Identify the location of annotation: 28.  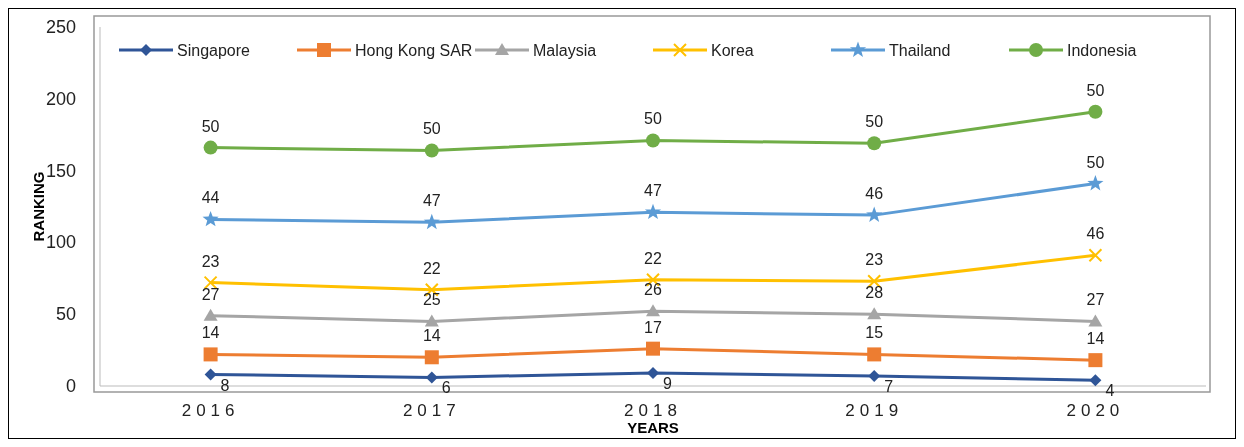
(874, 293).